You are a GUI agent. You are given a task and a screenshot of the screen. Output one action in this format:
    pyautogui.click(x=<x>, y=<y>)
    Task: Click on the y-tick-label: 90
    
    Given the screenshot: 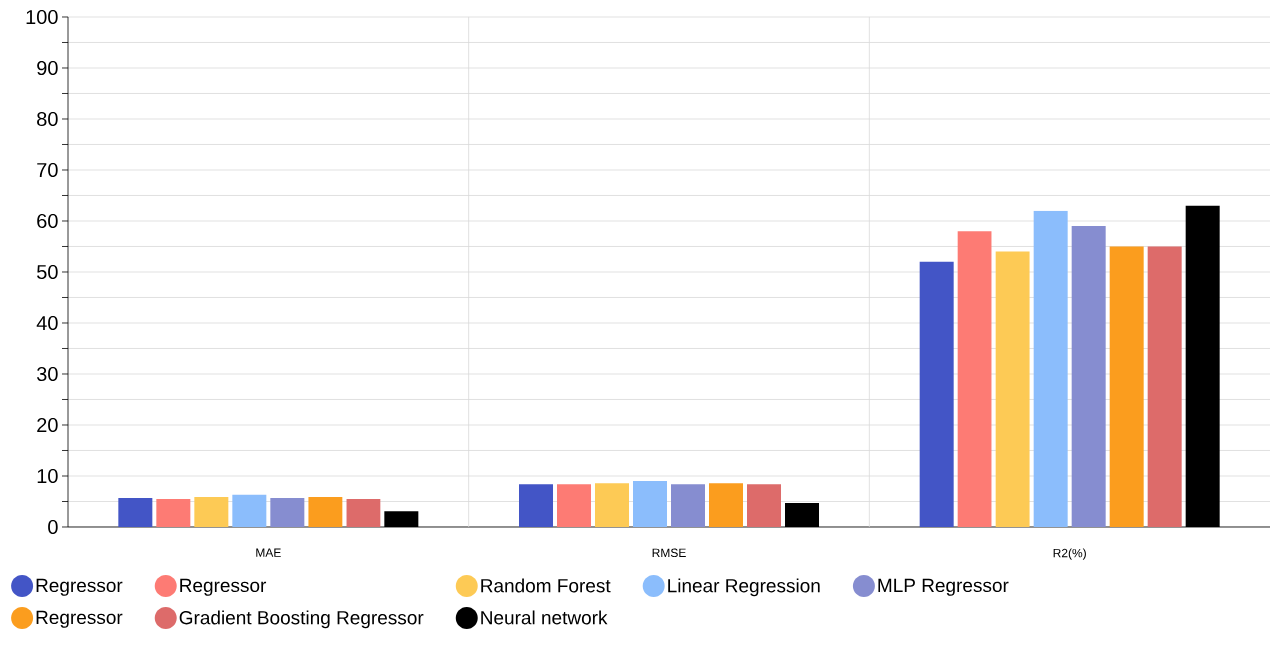 What is the action you would take?
    pyautogui.click(x=47, y=68)
    